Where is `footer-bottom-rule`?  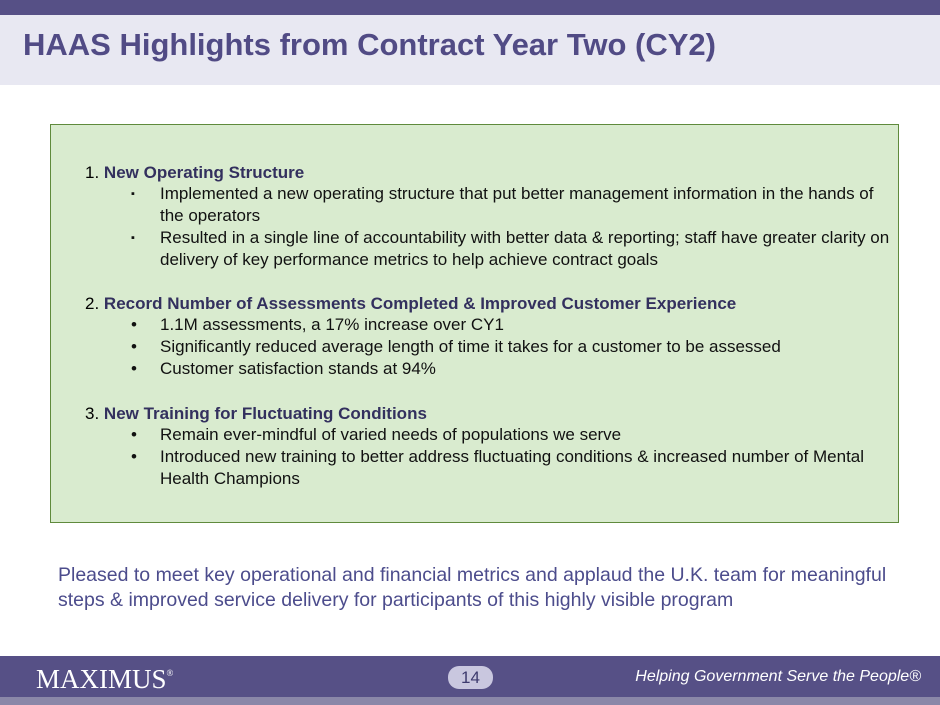 footer-bottom-rule is located at coordinates (470, 701).